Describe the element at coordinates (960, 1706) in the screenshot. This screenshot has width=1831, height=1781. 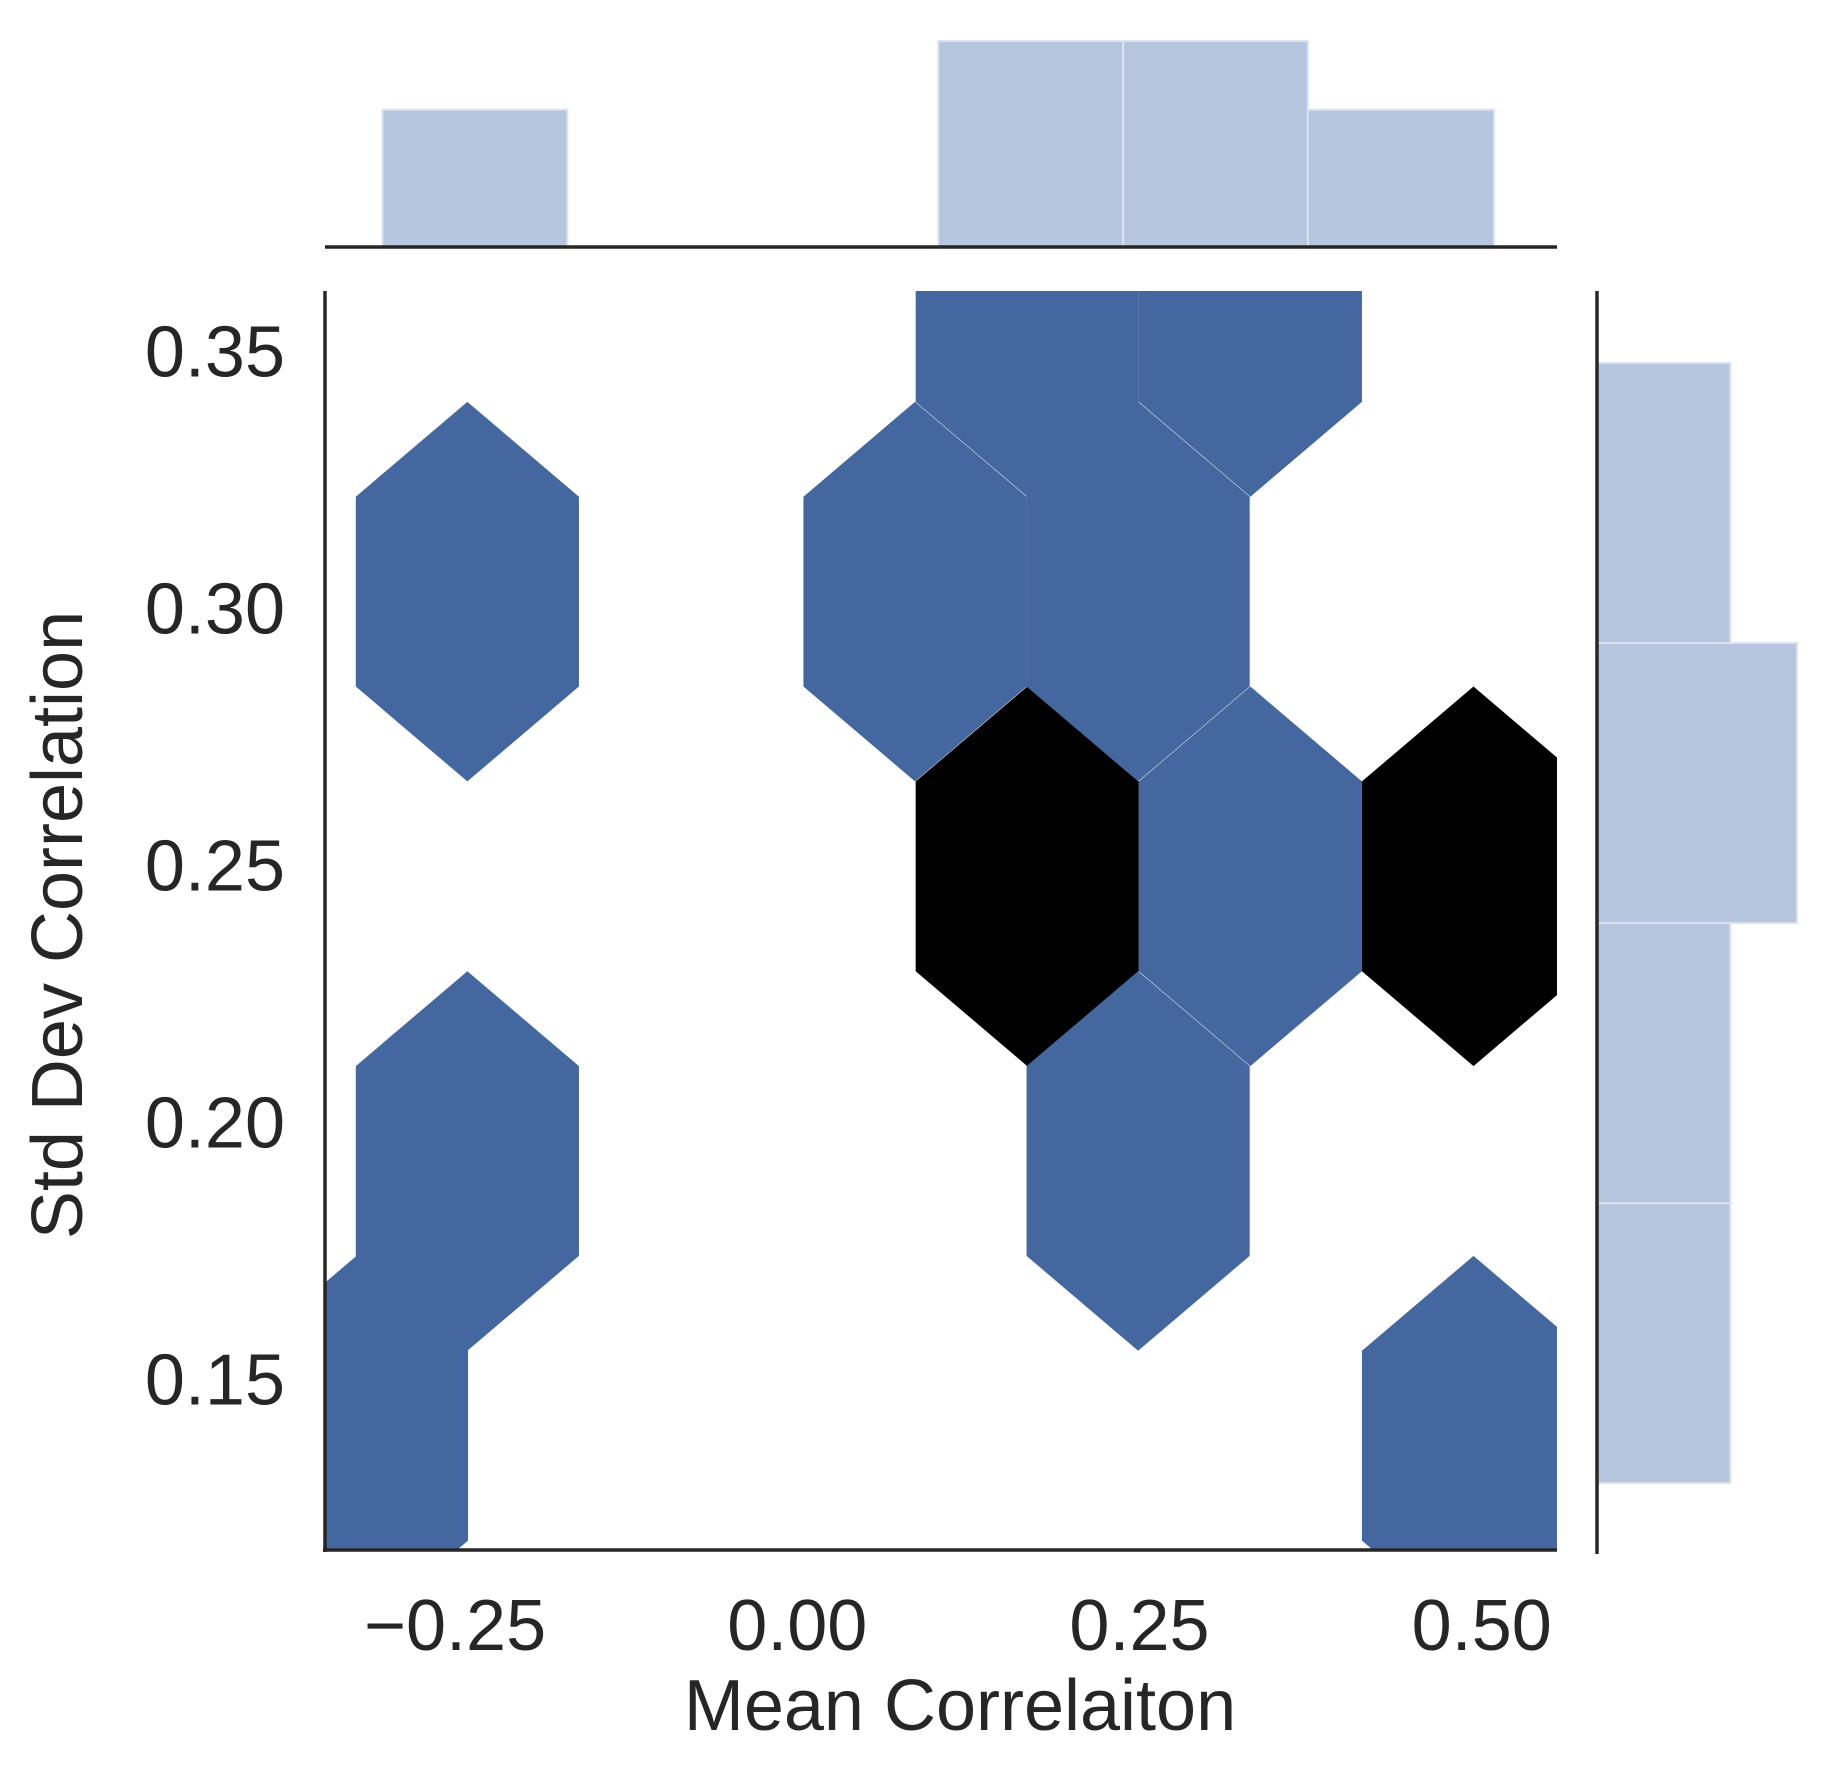
I see `x-axis-label: Mean Correlaiton` at that location.